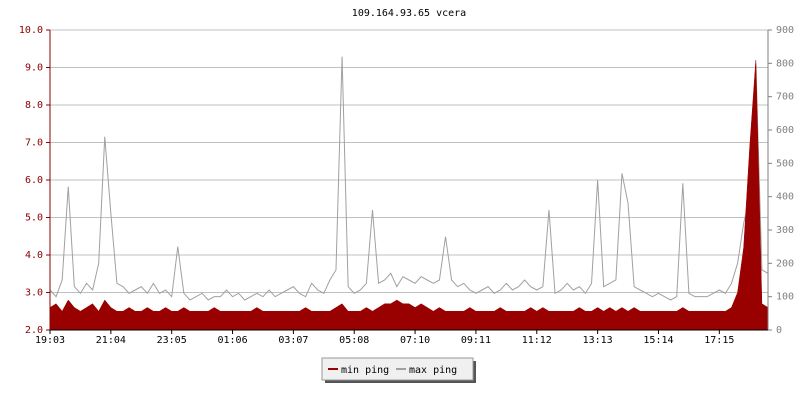 The image size is (800, 400). Describe the element at coordinates (111, 340) in the screenshot. I see `x-tick-label: 21:04` at that location.